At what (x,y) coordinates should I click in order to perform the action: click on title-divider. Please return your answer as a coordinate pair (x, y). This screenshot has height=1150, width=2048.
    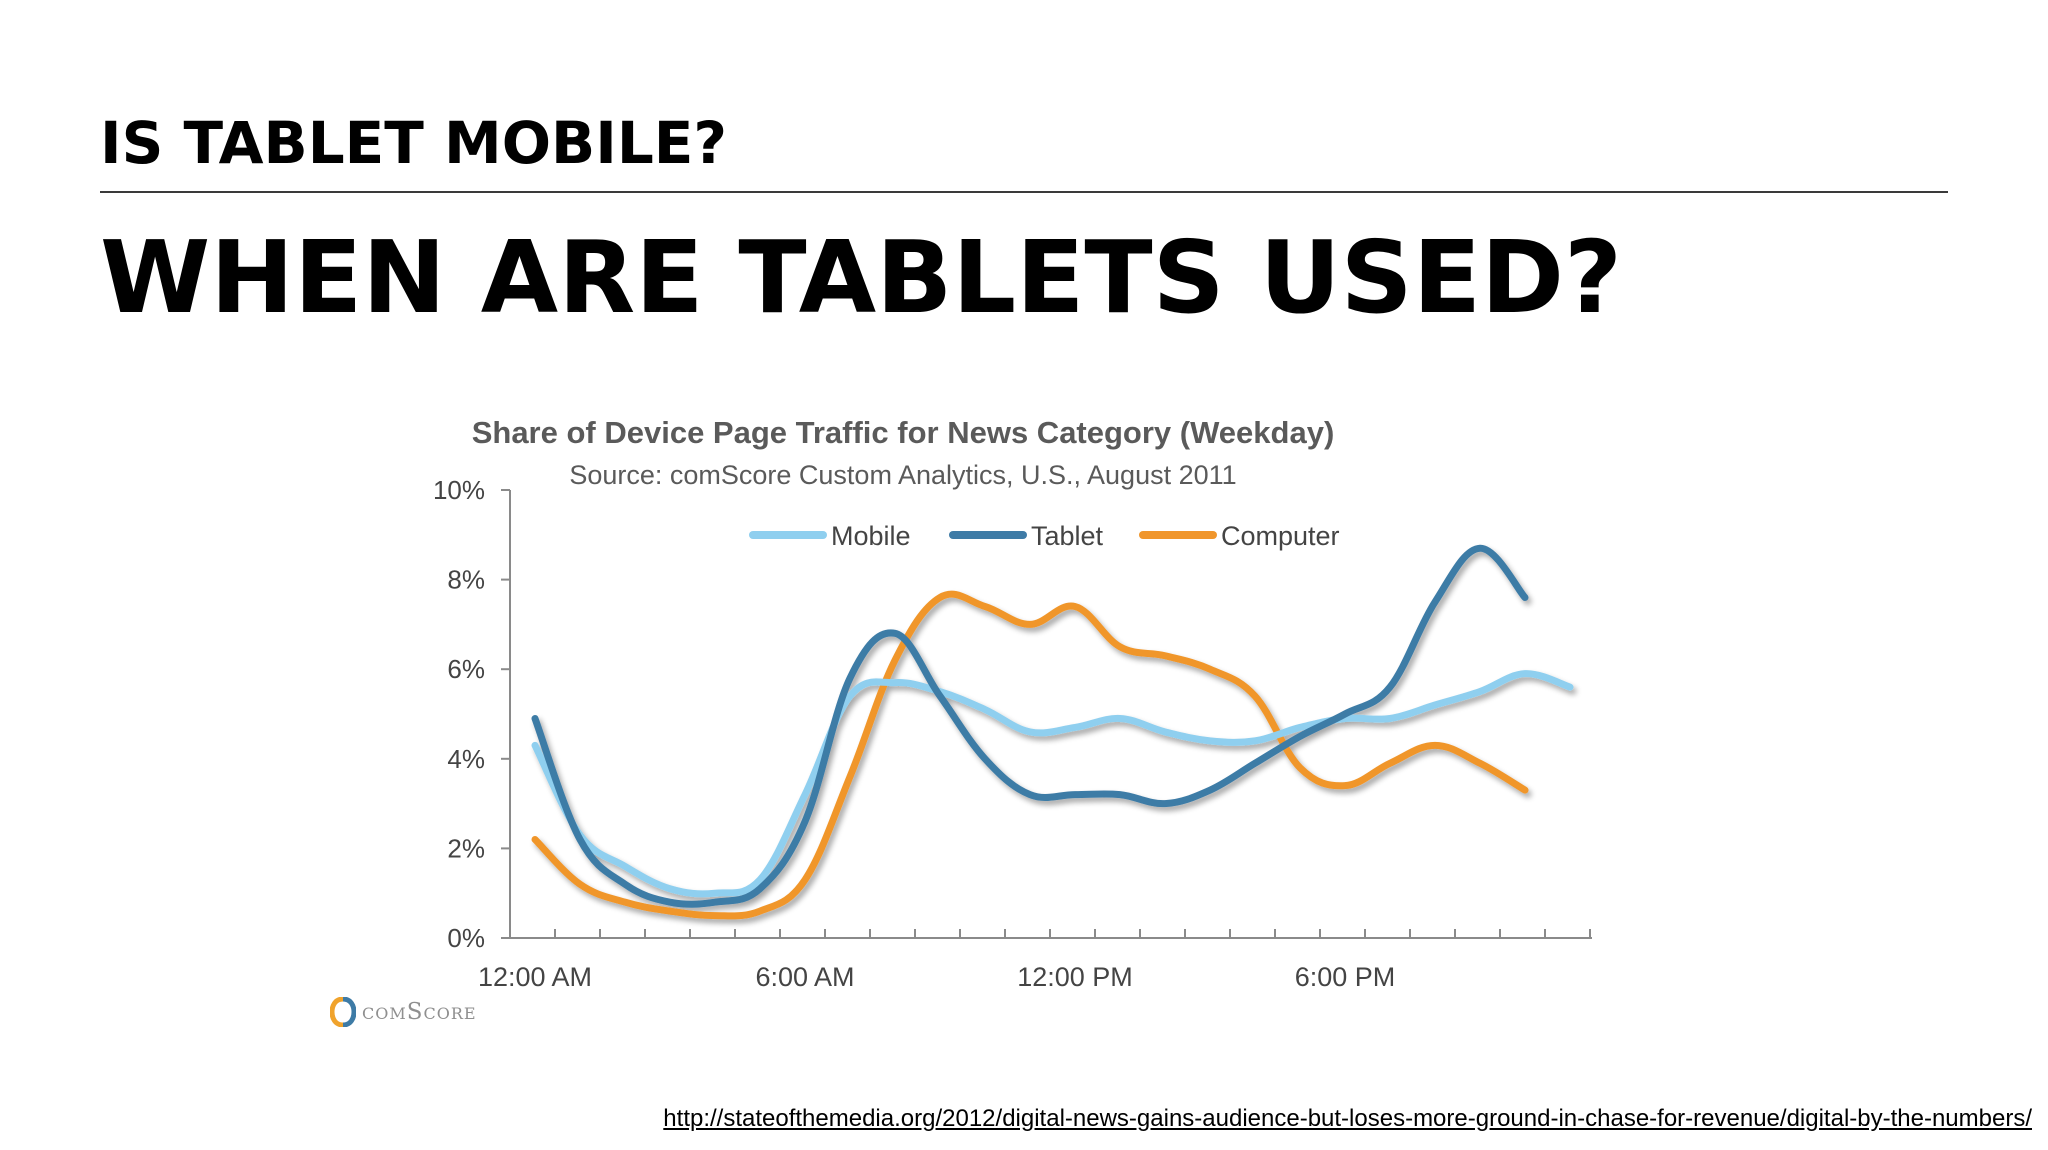
    Looking at the image, I should click on (1024, 192).